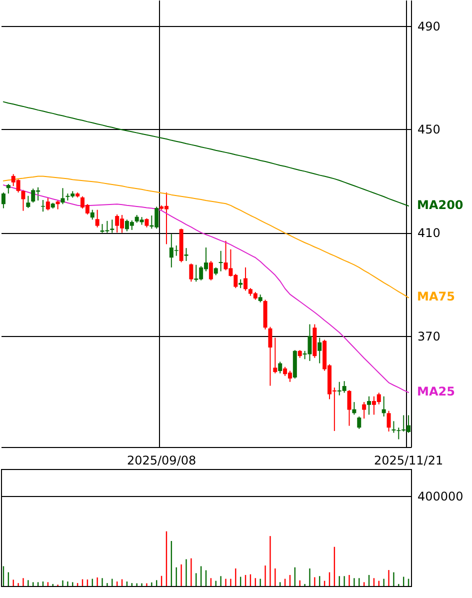 The width and height of the screenshot is (472, 598). Describe the element at coordinates (441, 497) in the screenshot. I see `y-tick-label: 400000` at that location.